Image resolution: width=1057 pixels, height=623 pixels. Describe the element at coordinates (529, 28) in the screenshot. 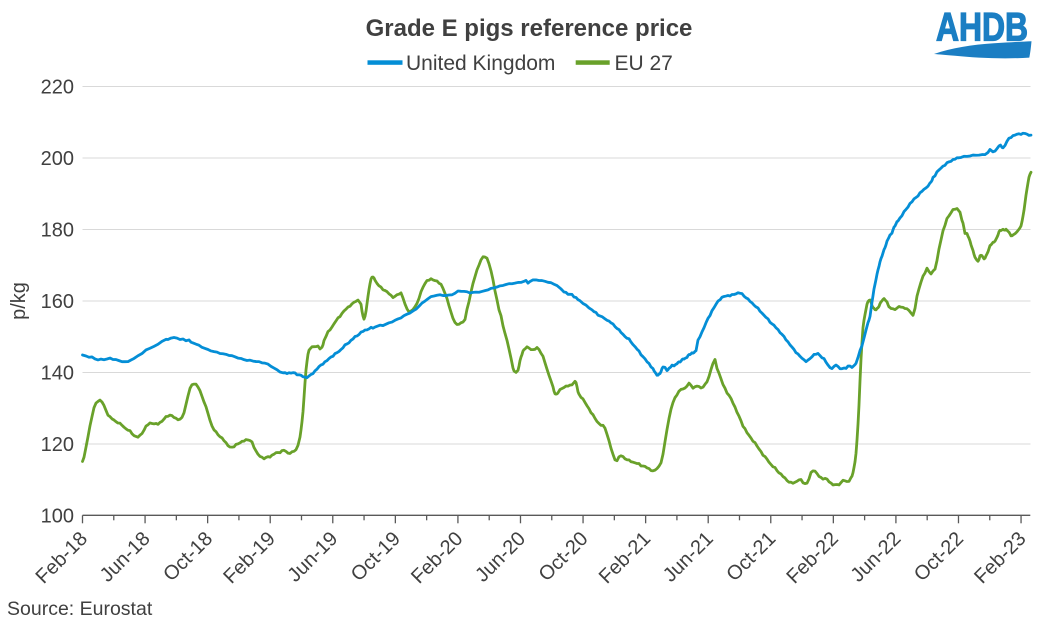

I see `svg-text: Grade E pigs reference price` at that location.